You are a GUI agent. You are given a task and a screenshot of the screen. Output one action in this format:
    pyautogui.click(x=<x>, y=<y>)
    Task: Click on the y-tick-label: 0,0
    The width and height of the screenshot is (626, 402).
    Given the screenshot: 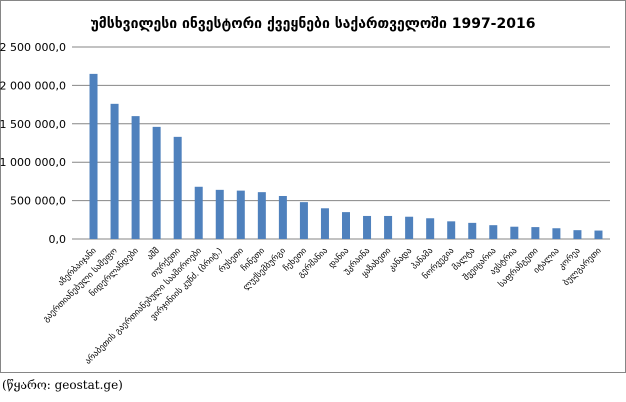 What is the action you would take?
    pyautogui.click(x=58, y=239)
    